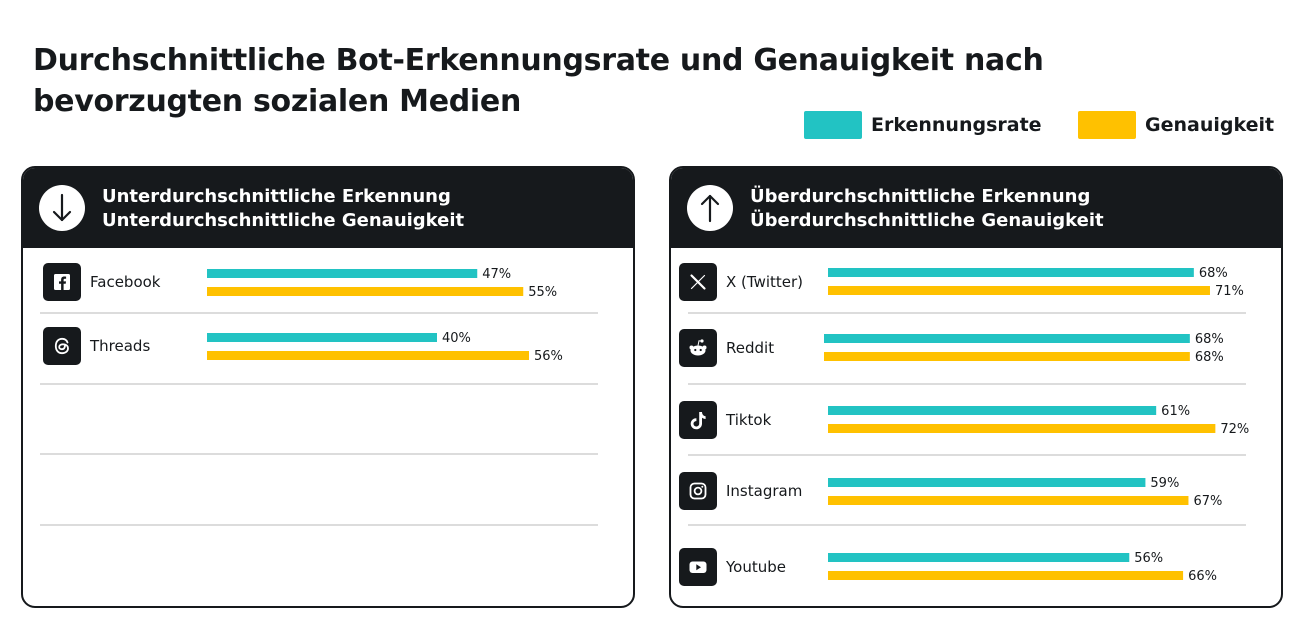 The image size is (1304, 638). I want to click on legend-item-detection: Erkennungsrate, so click(923, 125).